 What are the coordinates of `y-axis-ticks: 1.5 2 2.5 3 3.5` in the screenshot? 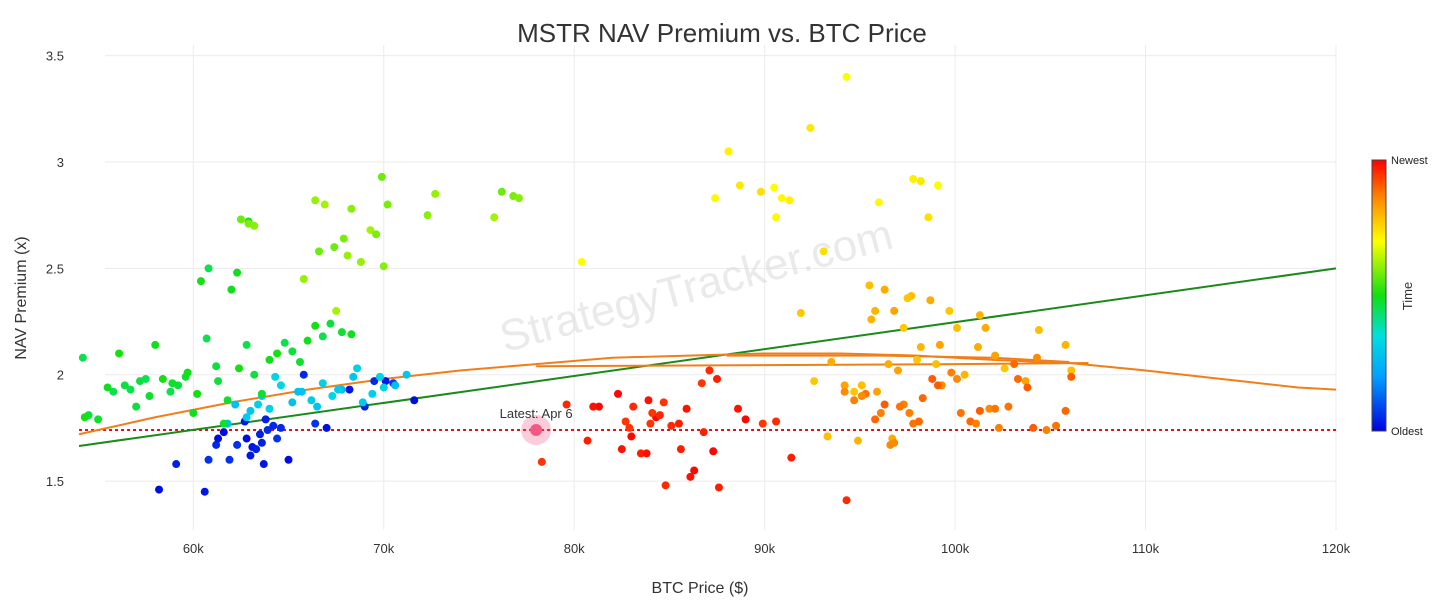 It's located at (55, 269).